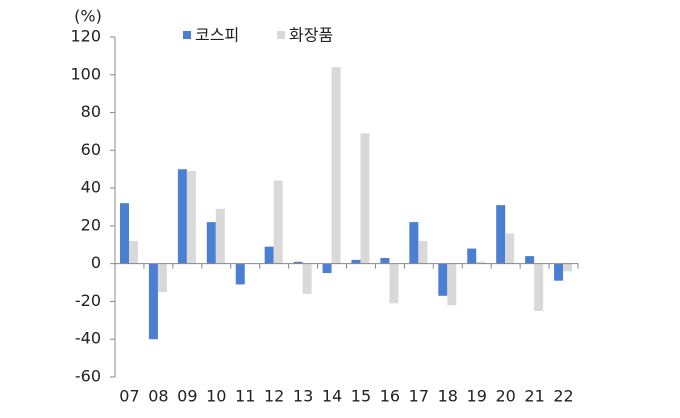 The height and width of the screenshot is (418, 680). Describe the element at coordinates (216, 396) in the screenshot. I see `x-tick-label: 10` at that location.